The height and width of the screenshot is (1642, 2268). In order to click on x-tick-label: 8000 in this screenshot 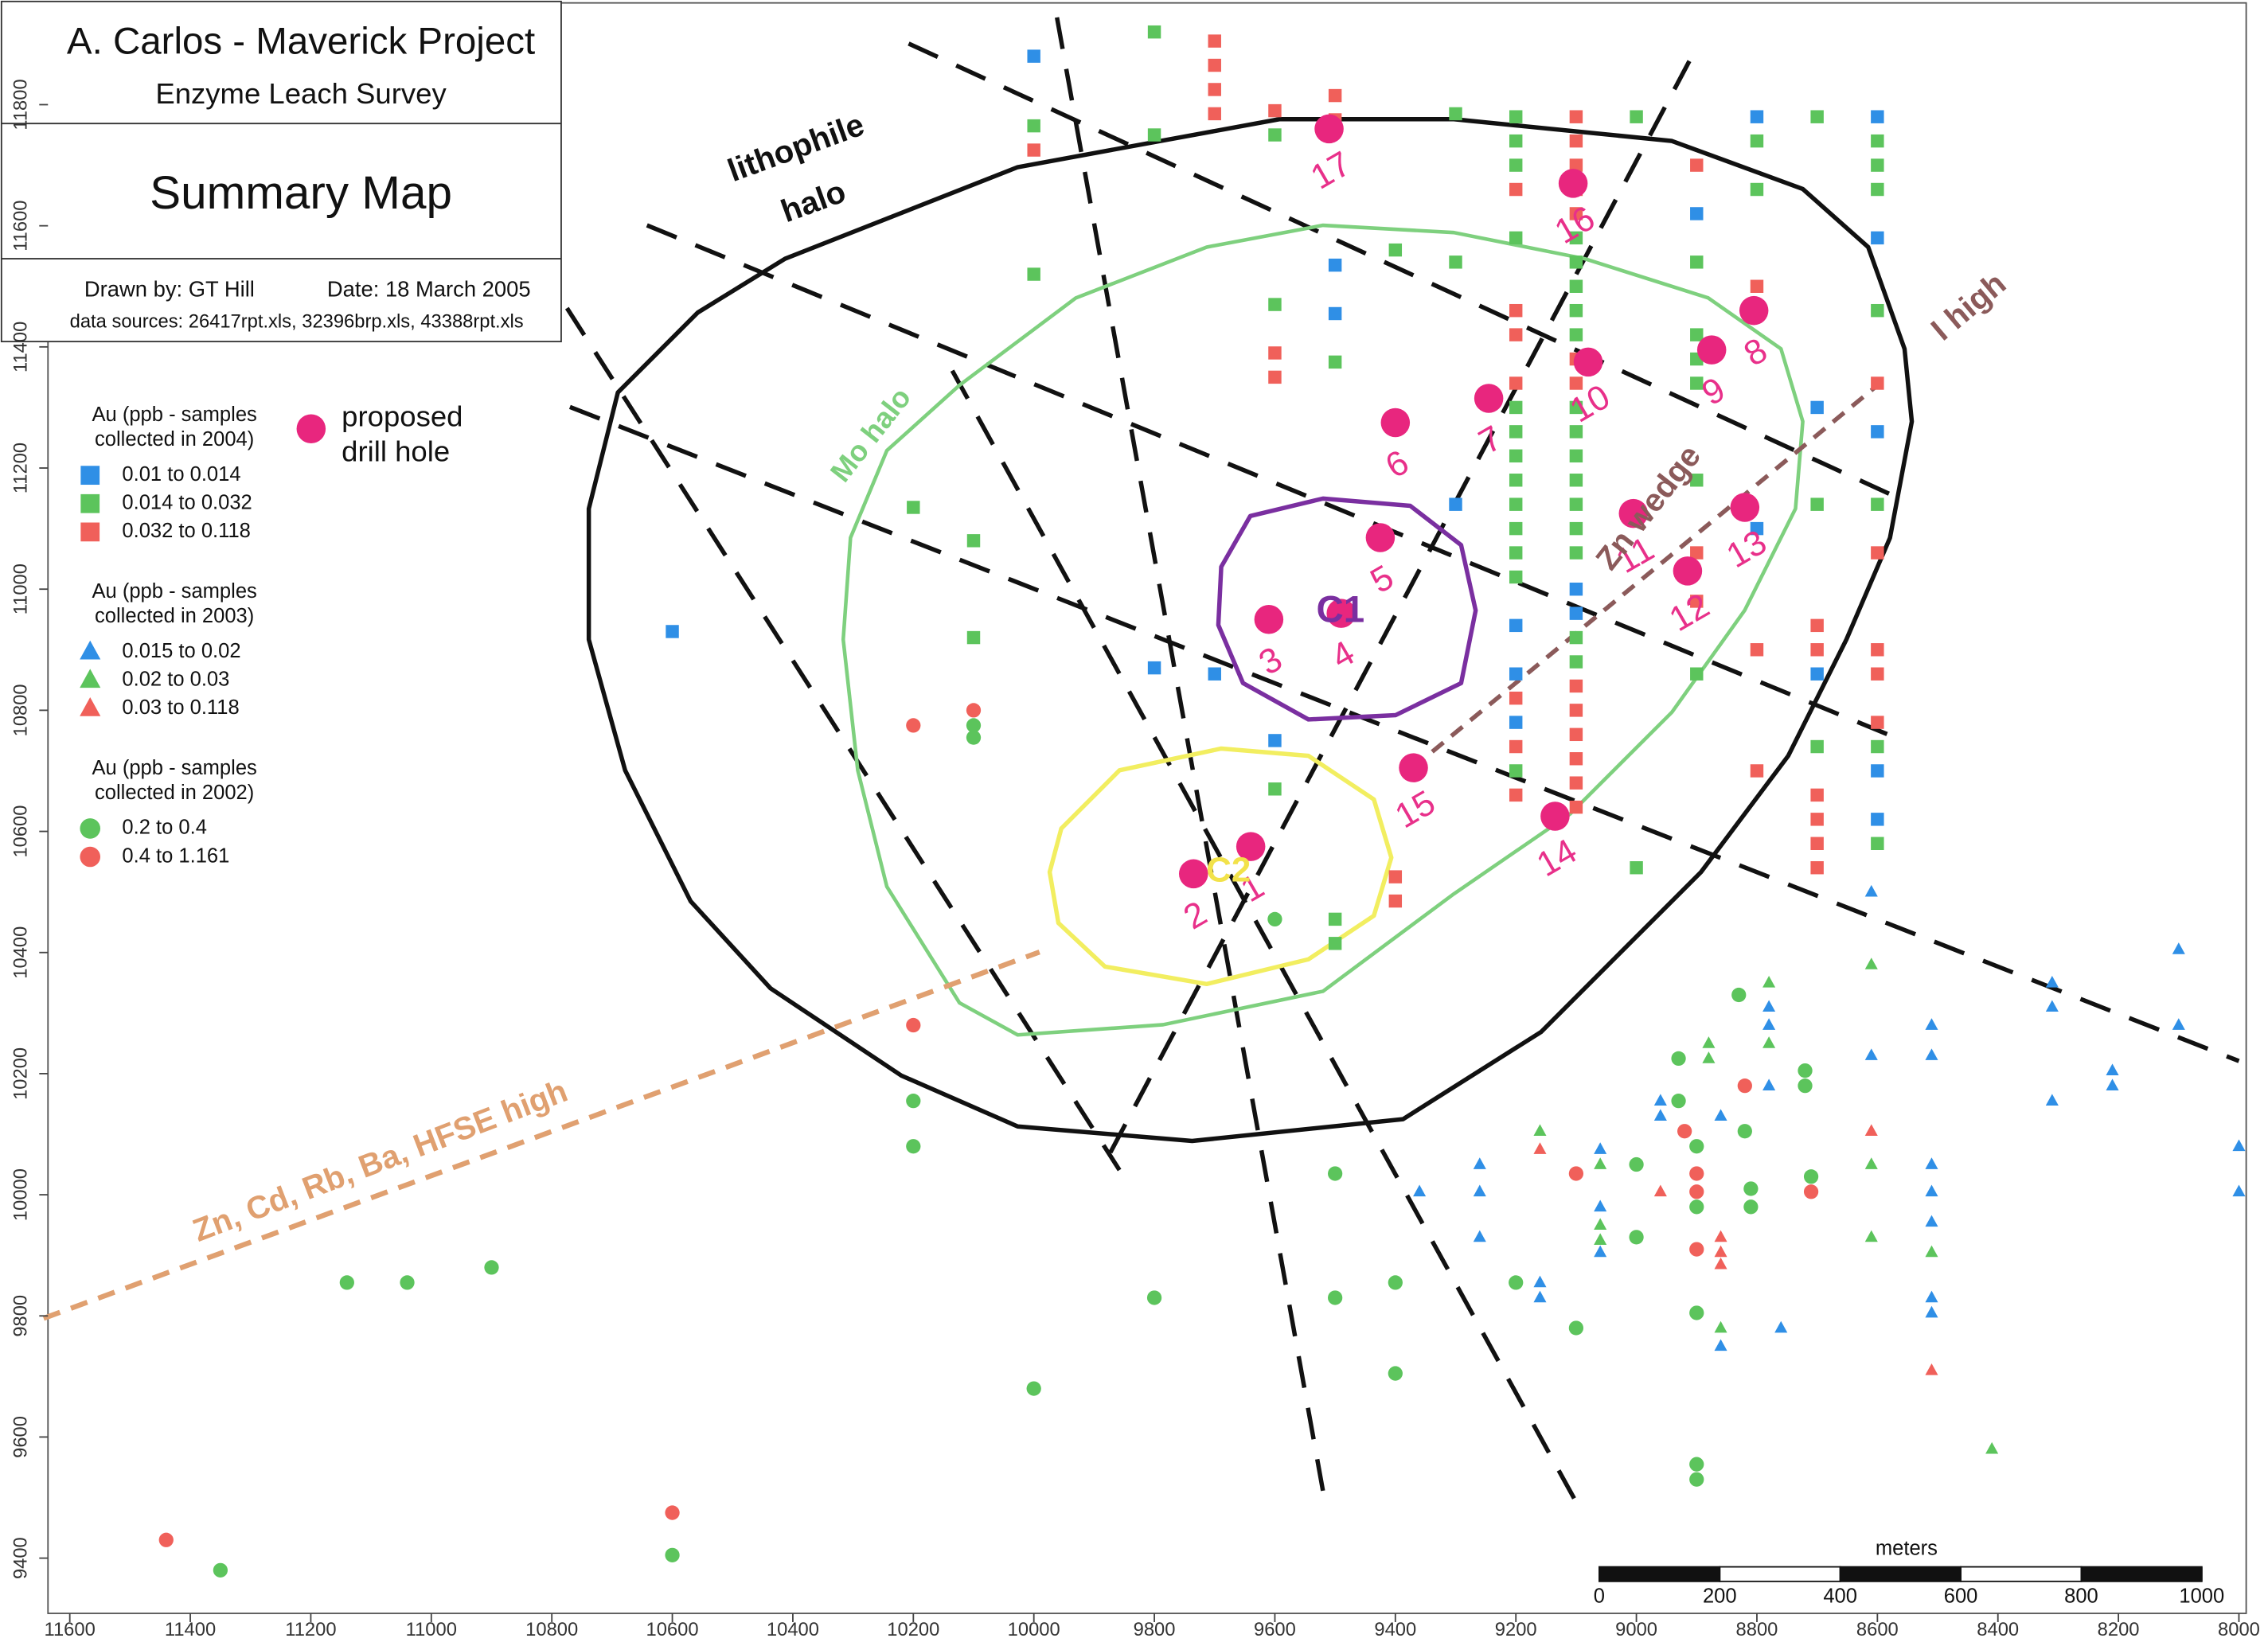, I will do `click(2239, 1630)`.